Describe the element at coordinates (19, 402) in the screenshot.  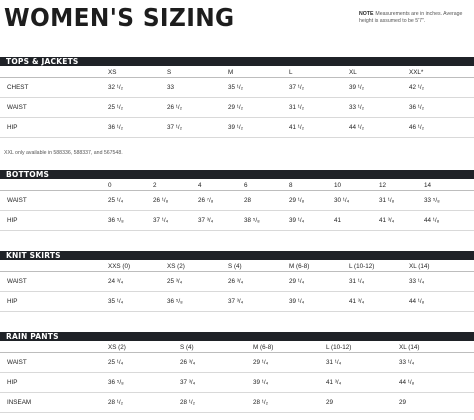
I see `row-label: INSEAM` at that location.